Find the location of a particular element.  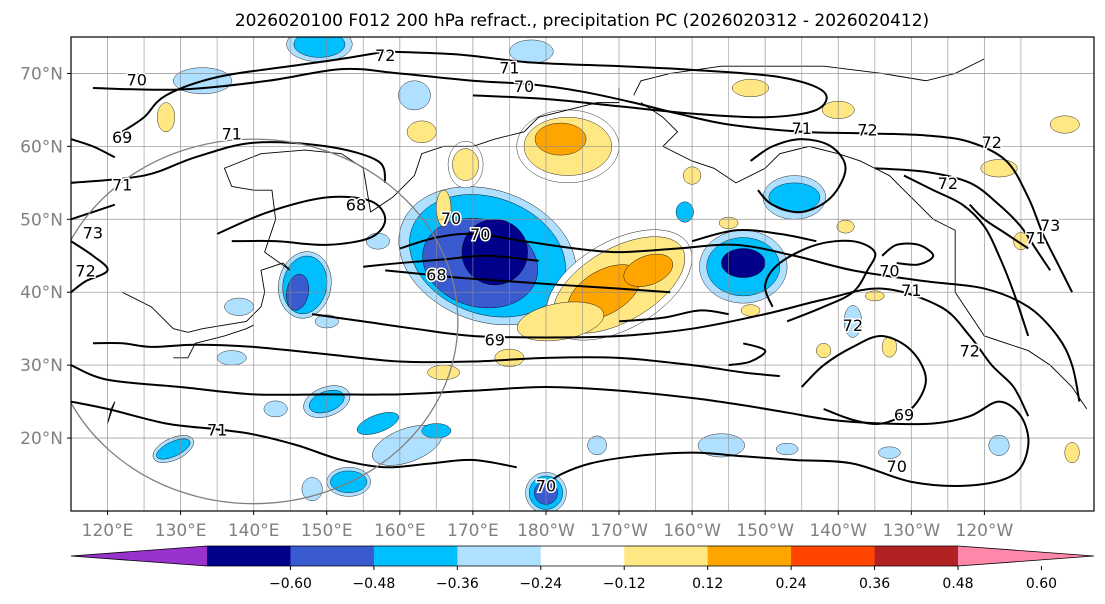

y-tick-label: 60°N is located at coordinates (41, 147).